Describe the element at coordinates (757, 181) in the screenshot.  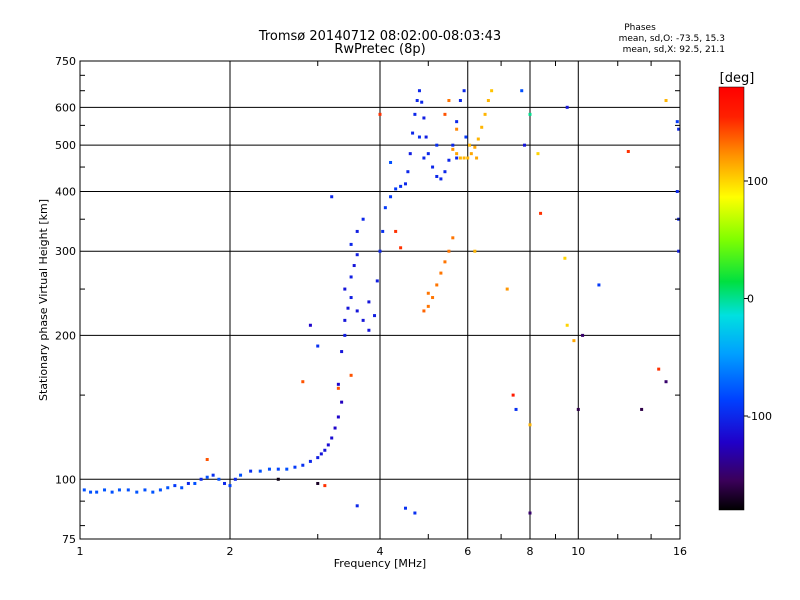
I see `colorbar-tick-label: 100` at that location.